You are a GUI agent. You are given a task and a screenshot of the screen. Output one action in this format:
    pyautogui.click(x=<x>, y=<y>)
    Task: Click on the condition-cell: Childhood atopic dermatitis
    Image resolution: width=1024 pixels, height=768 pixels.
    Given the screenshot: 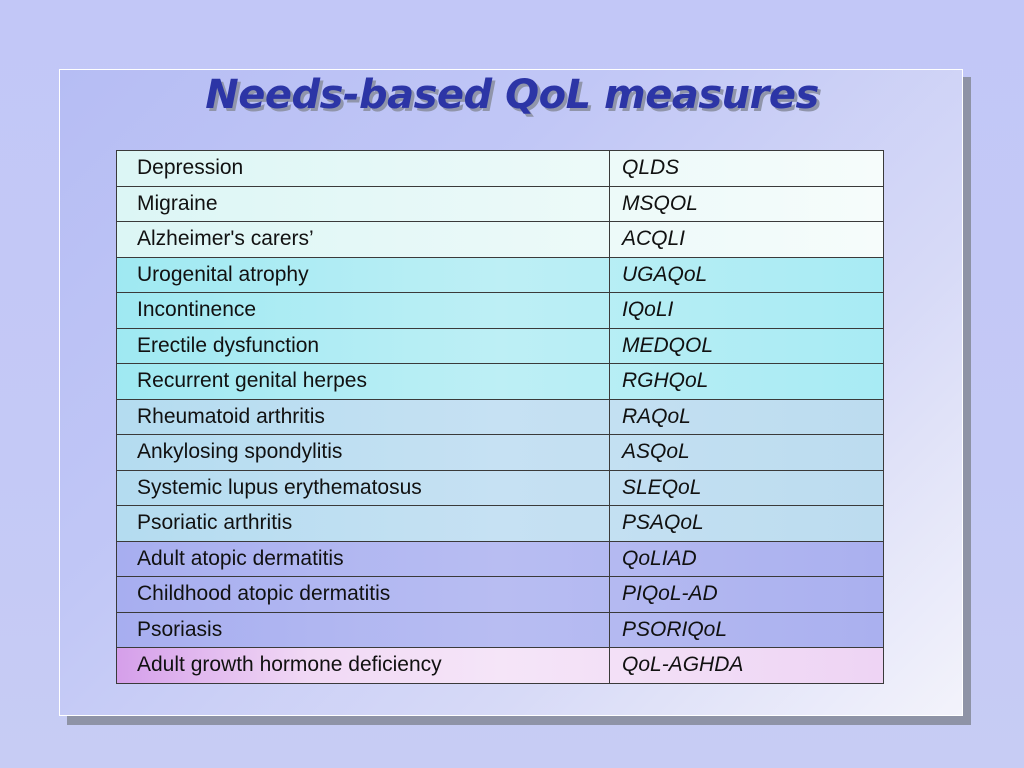 What is the action you would take?
    pyautogui.click(x=363, y=594)
    